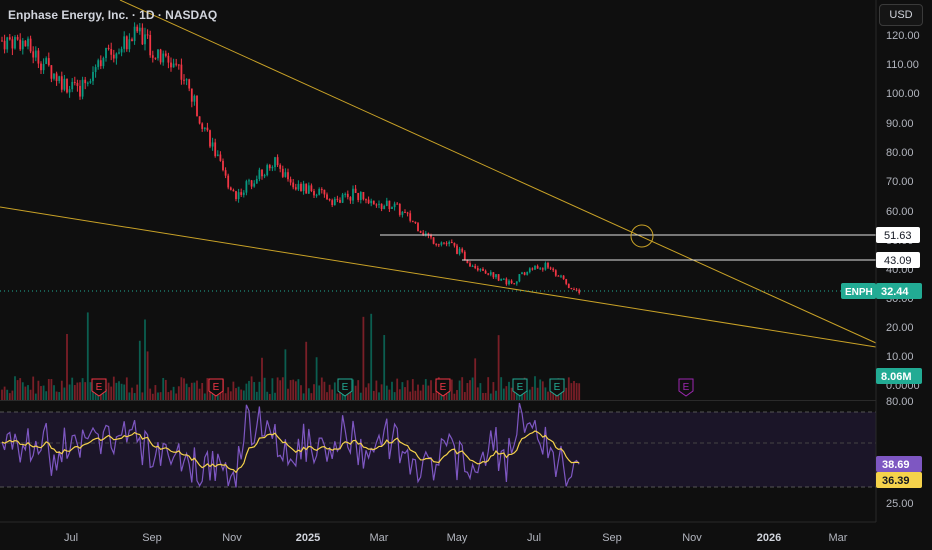  What do you see at coordinates (901, 15) in the screenshot?
I see `currency-button: USD` at bounding box center [901, 15].